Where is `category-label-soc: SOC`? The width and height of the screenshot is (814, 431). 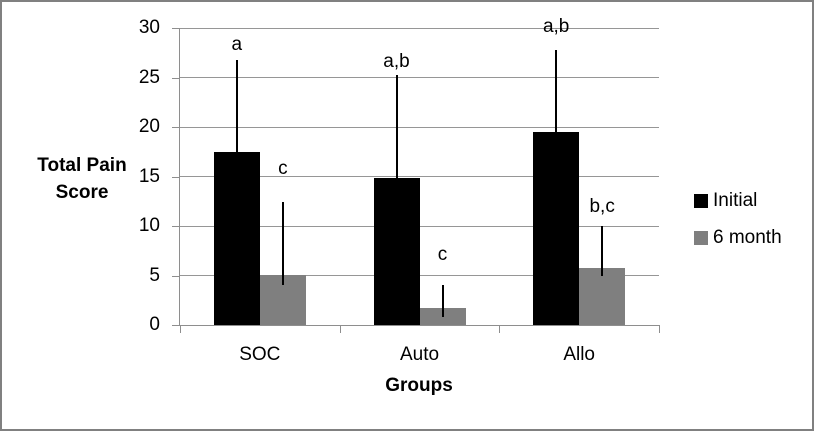 category-label-soc: SOC is located at coordinates (260, 354).